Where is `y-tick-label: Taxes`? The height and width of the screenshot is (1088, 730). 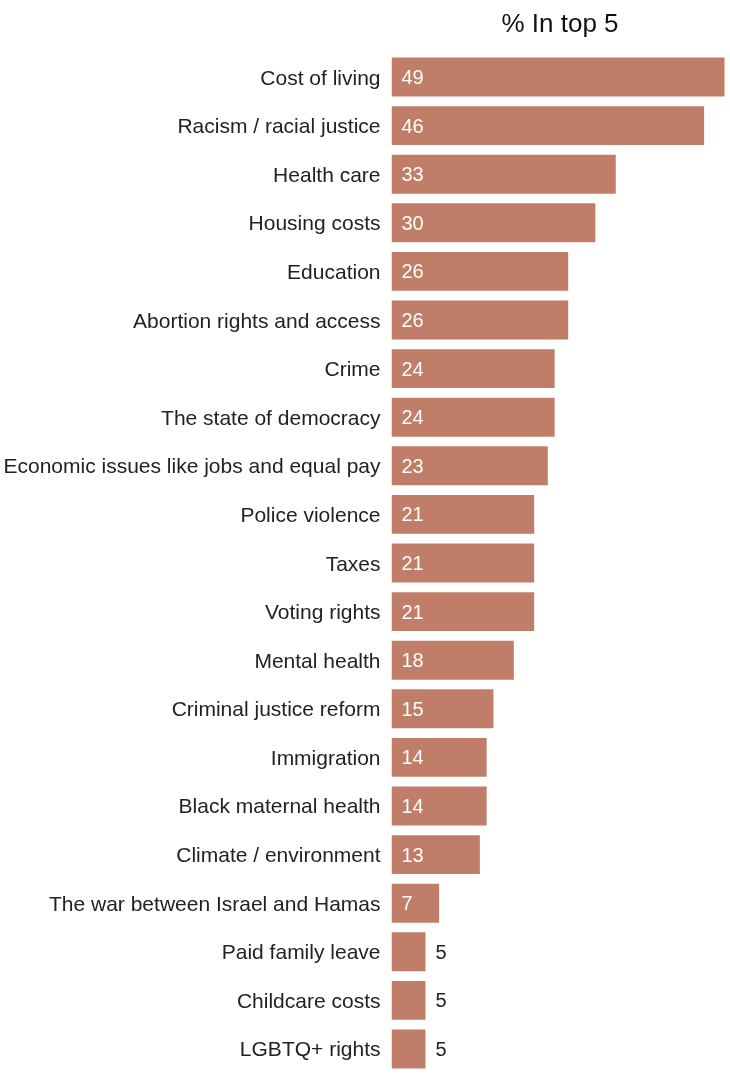 y-tick-label: Taxes is located at coordinates (353, 563).